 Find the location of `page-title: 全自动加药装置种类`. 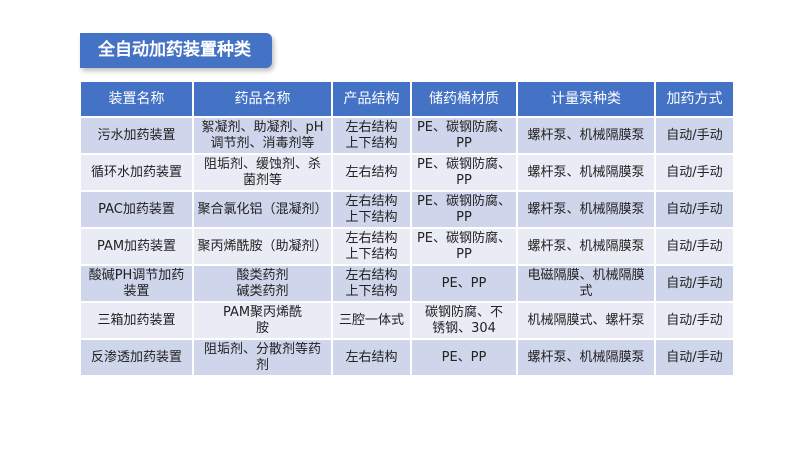

page-title: 全自动加药装置种类 is located at coordinates (176, 50).